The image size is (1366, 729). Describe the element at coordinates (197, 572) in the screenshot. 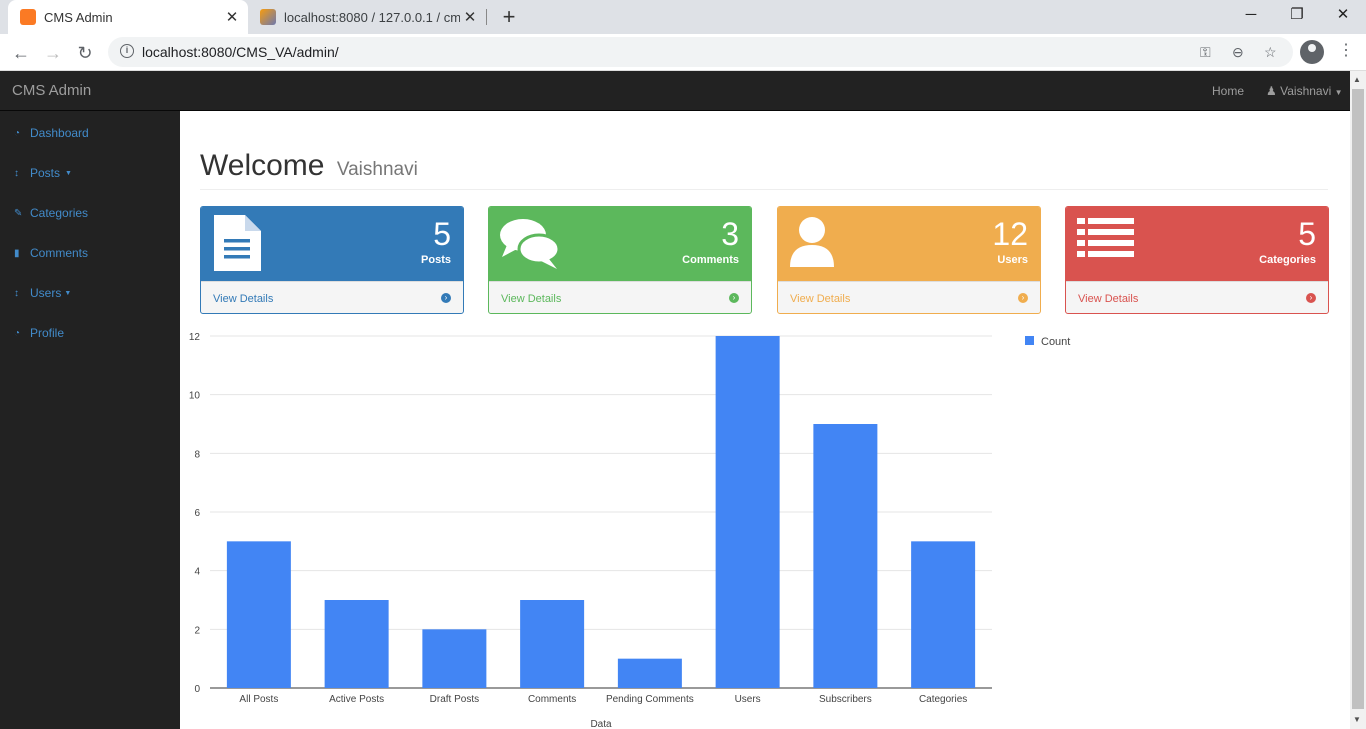

I see `y-tick-label: 4` at that location.